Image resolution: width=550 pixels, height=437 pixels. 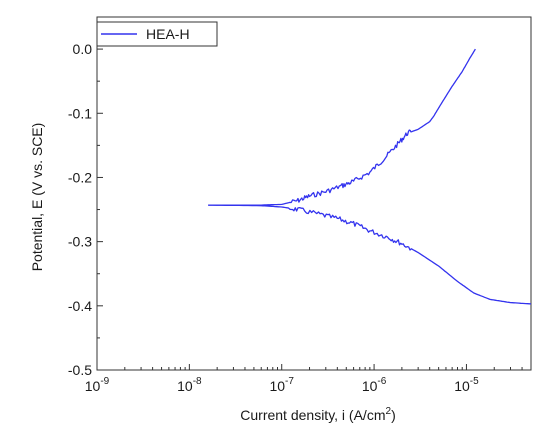 I want to click on x-tick-label: 10⁻⁶, so click(x=374, y=385).